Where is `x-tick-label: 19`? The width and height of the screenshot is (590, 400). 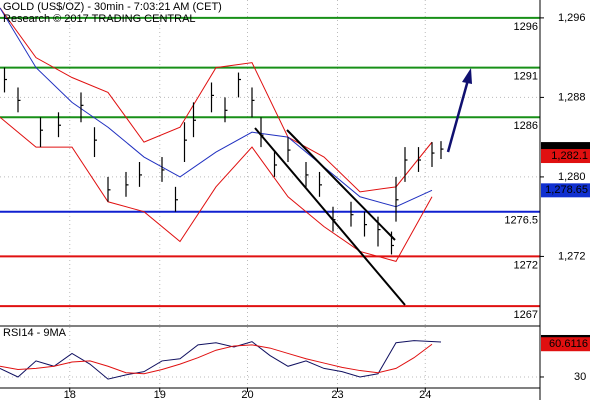
x-tick-label: 19 is located at coordinates (160, 394).